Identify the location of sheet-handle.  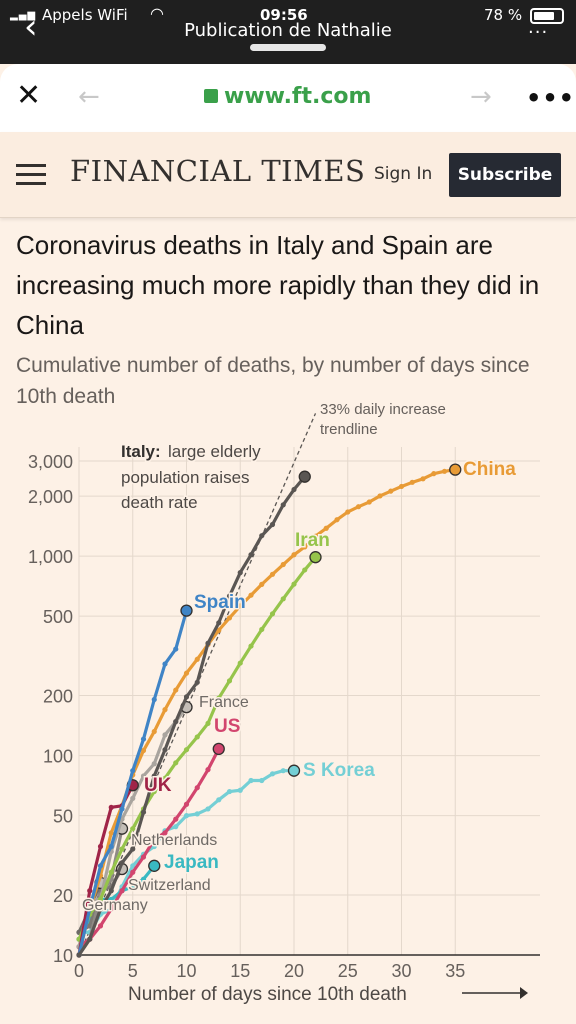
(288, 47).